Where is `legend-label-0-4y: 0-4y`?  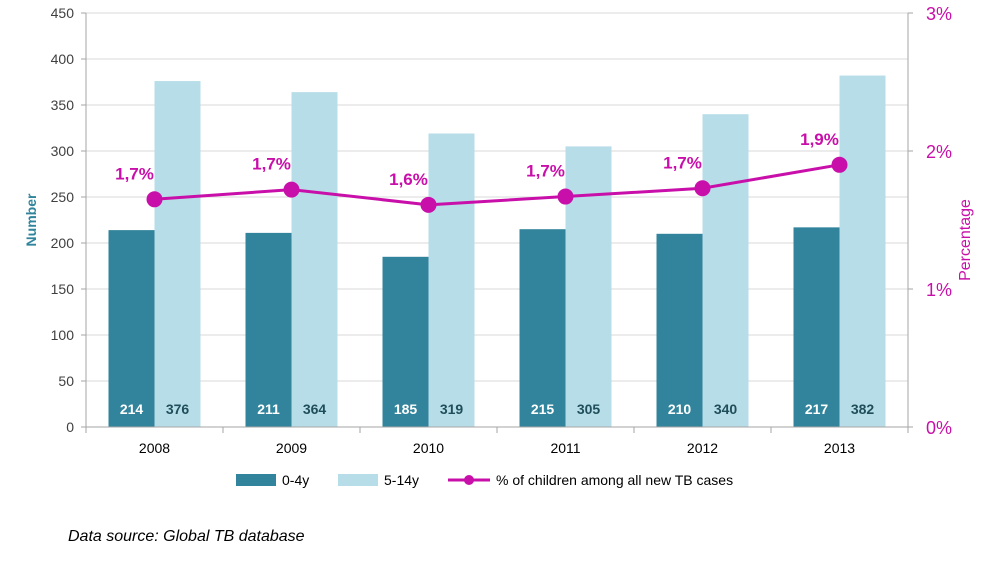 legend-label-0-4y: 0-4y is located at coordinates (295, 480).